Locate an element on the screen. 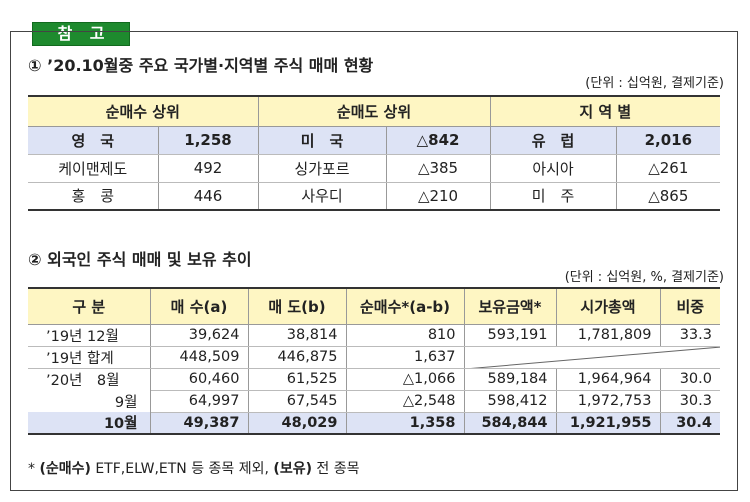 The image size is (750, 502). table-row: 홍 콩 446 사우디 △210 미 주 △865 is located at coordinates (374, 196).